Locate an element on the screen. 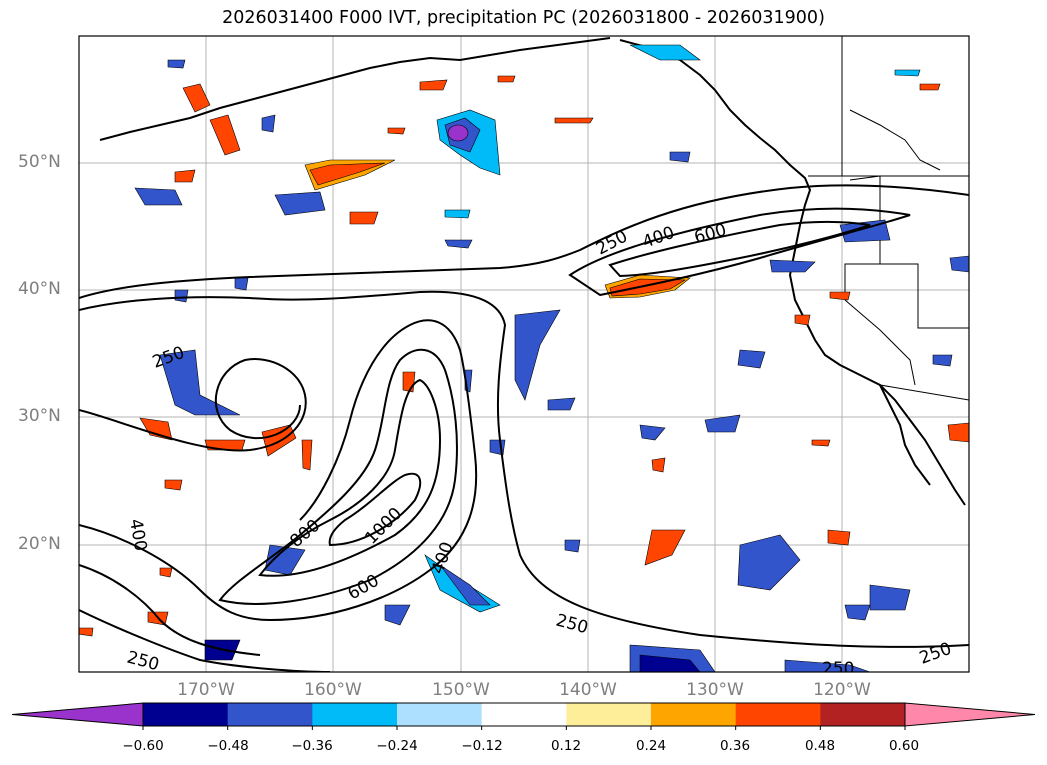  lat-label: 50°N is located at coordinates (39, 162).